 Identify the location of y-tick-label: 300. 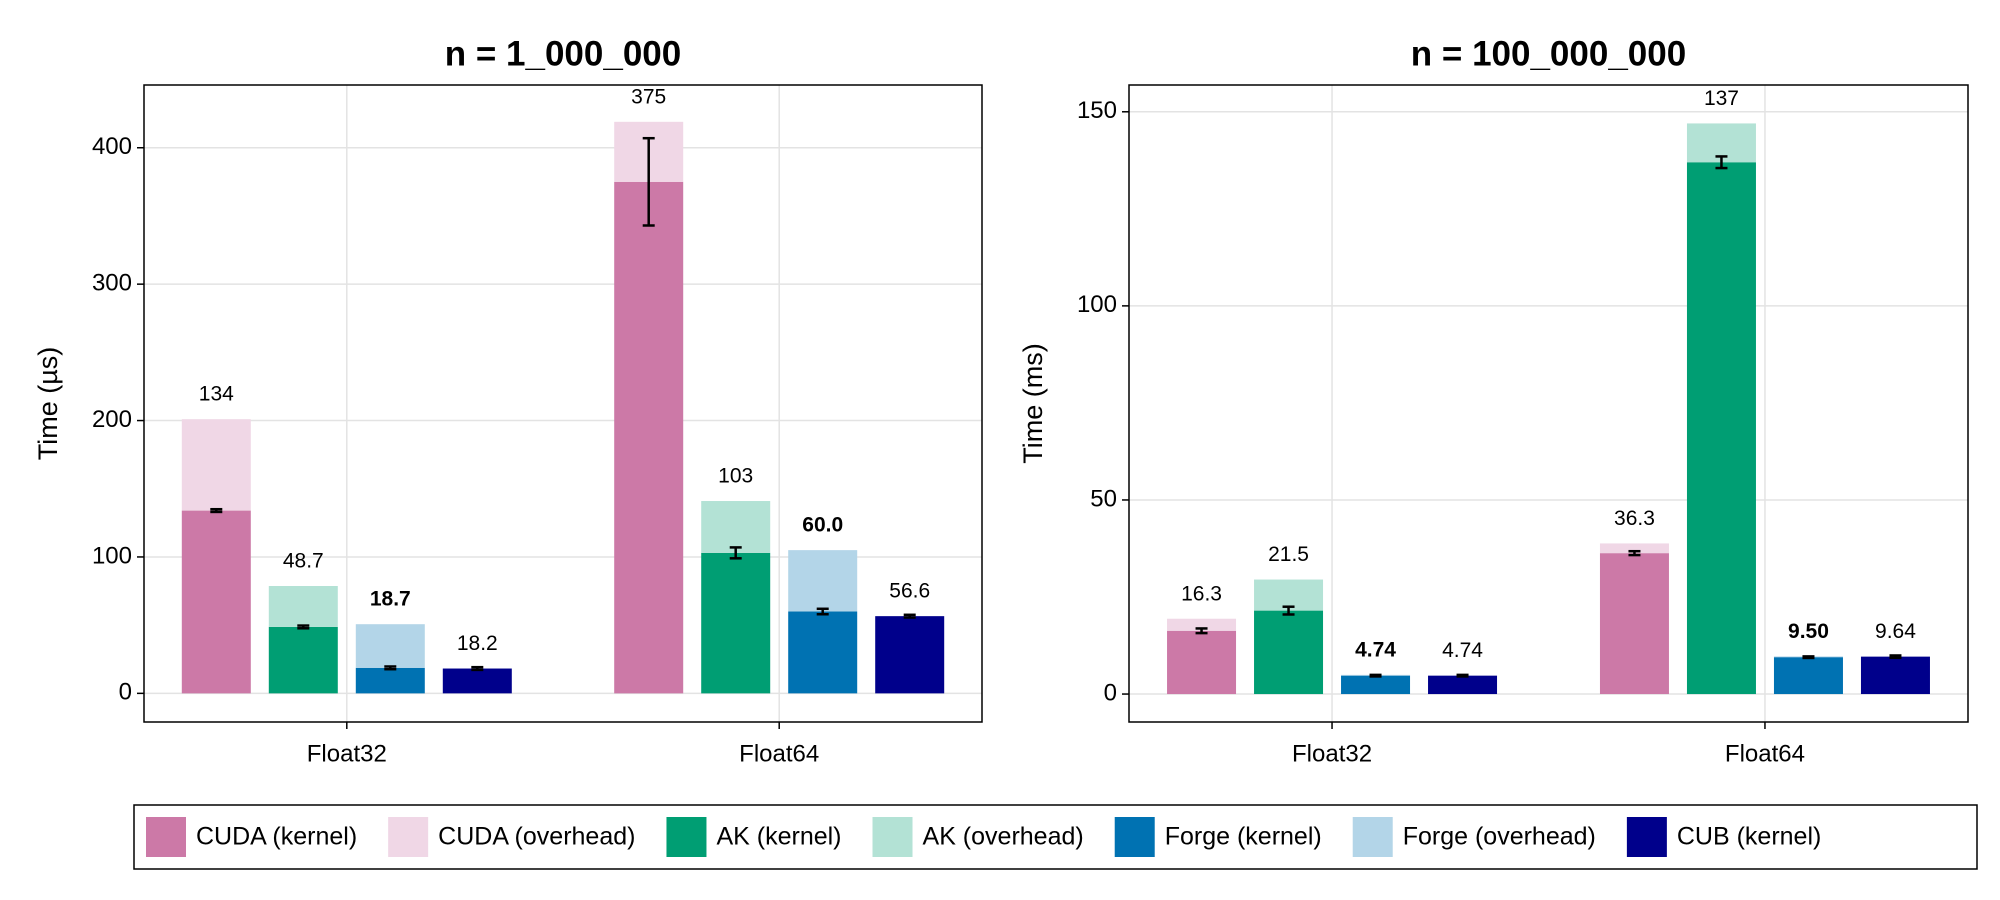
(112, 282).